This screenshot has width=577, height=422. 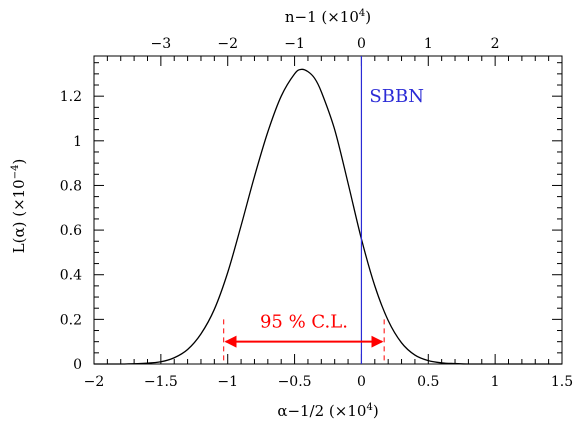 What do you see at coordinates (495, 44) in the screenshot?
I see `top-tick-label: 2` at bounding box center [495, 44].